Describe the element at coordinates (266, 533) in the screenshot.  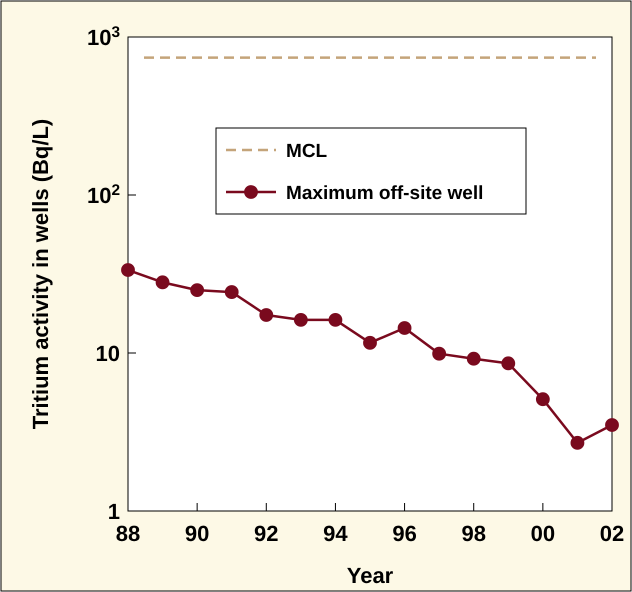
I see `x-tick-label: 92` at that location.